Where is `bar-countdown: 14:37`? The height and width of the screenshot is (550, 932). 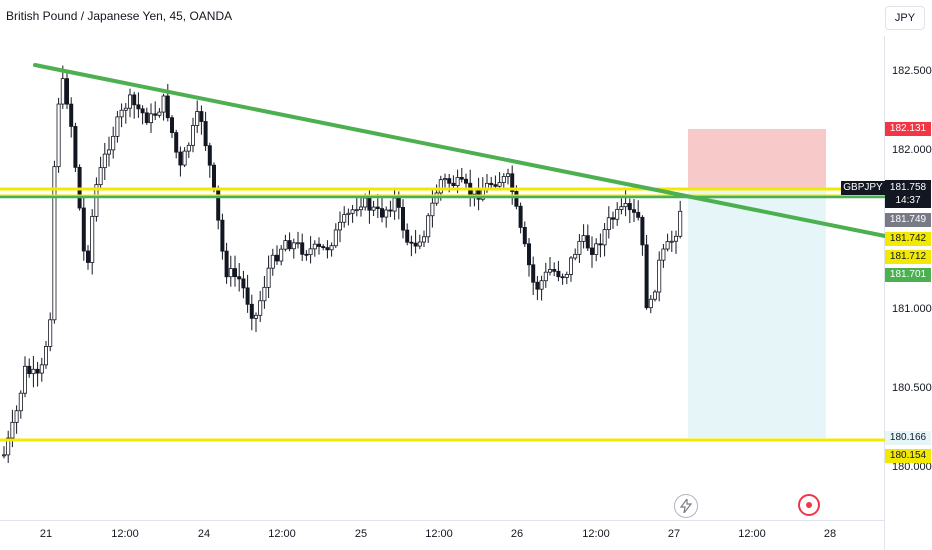 bar-countdown: 14:37 is located at coordinates (908, 200).